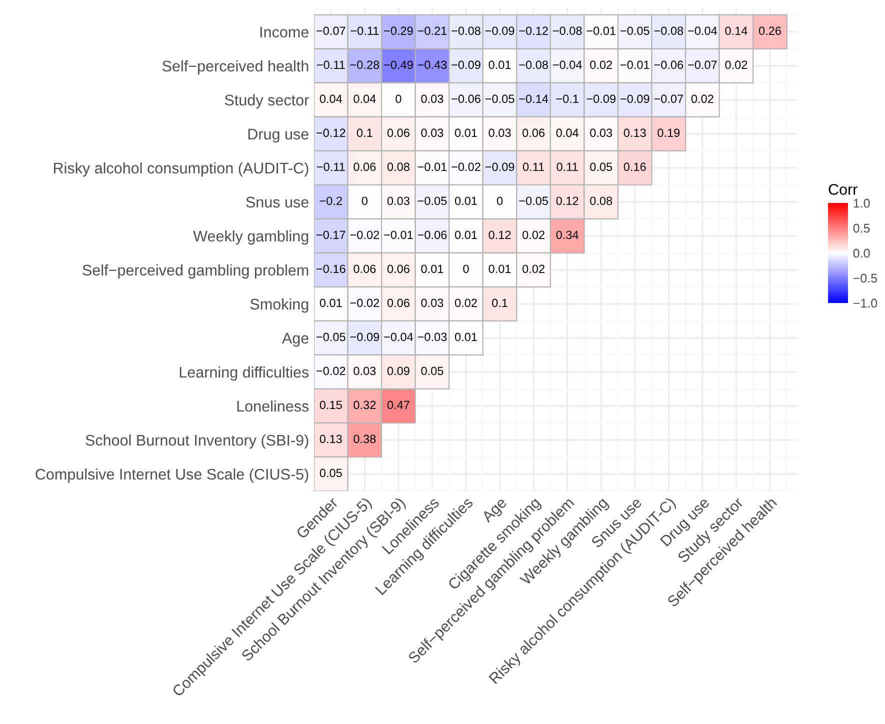  Describe the element at coordinates (195, 271) in the screenshot. I see `y-tick-label: Self−perceived gambling problem` at that location.